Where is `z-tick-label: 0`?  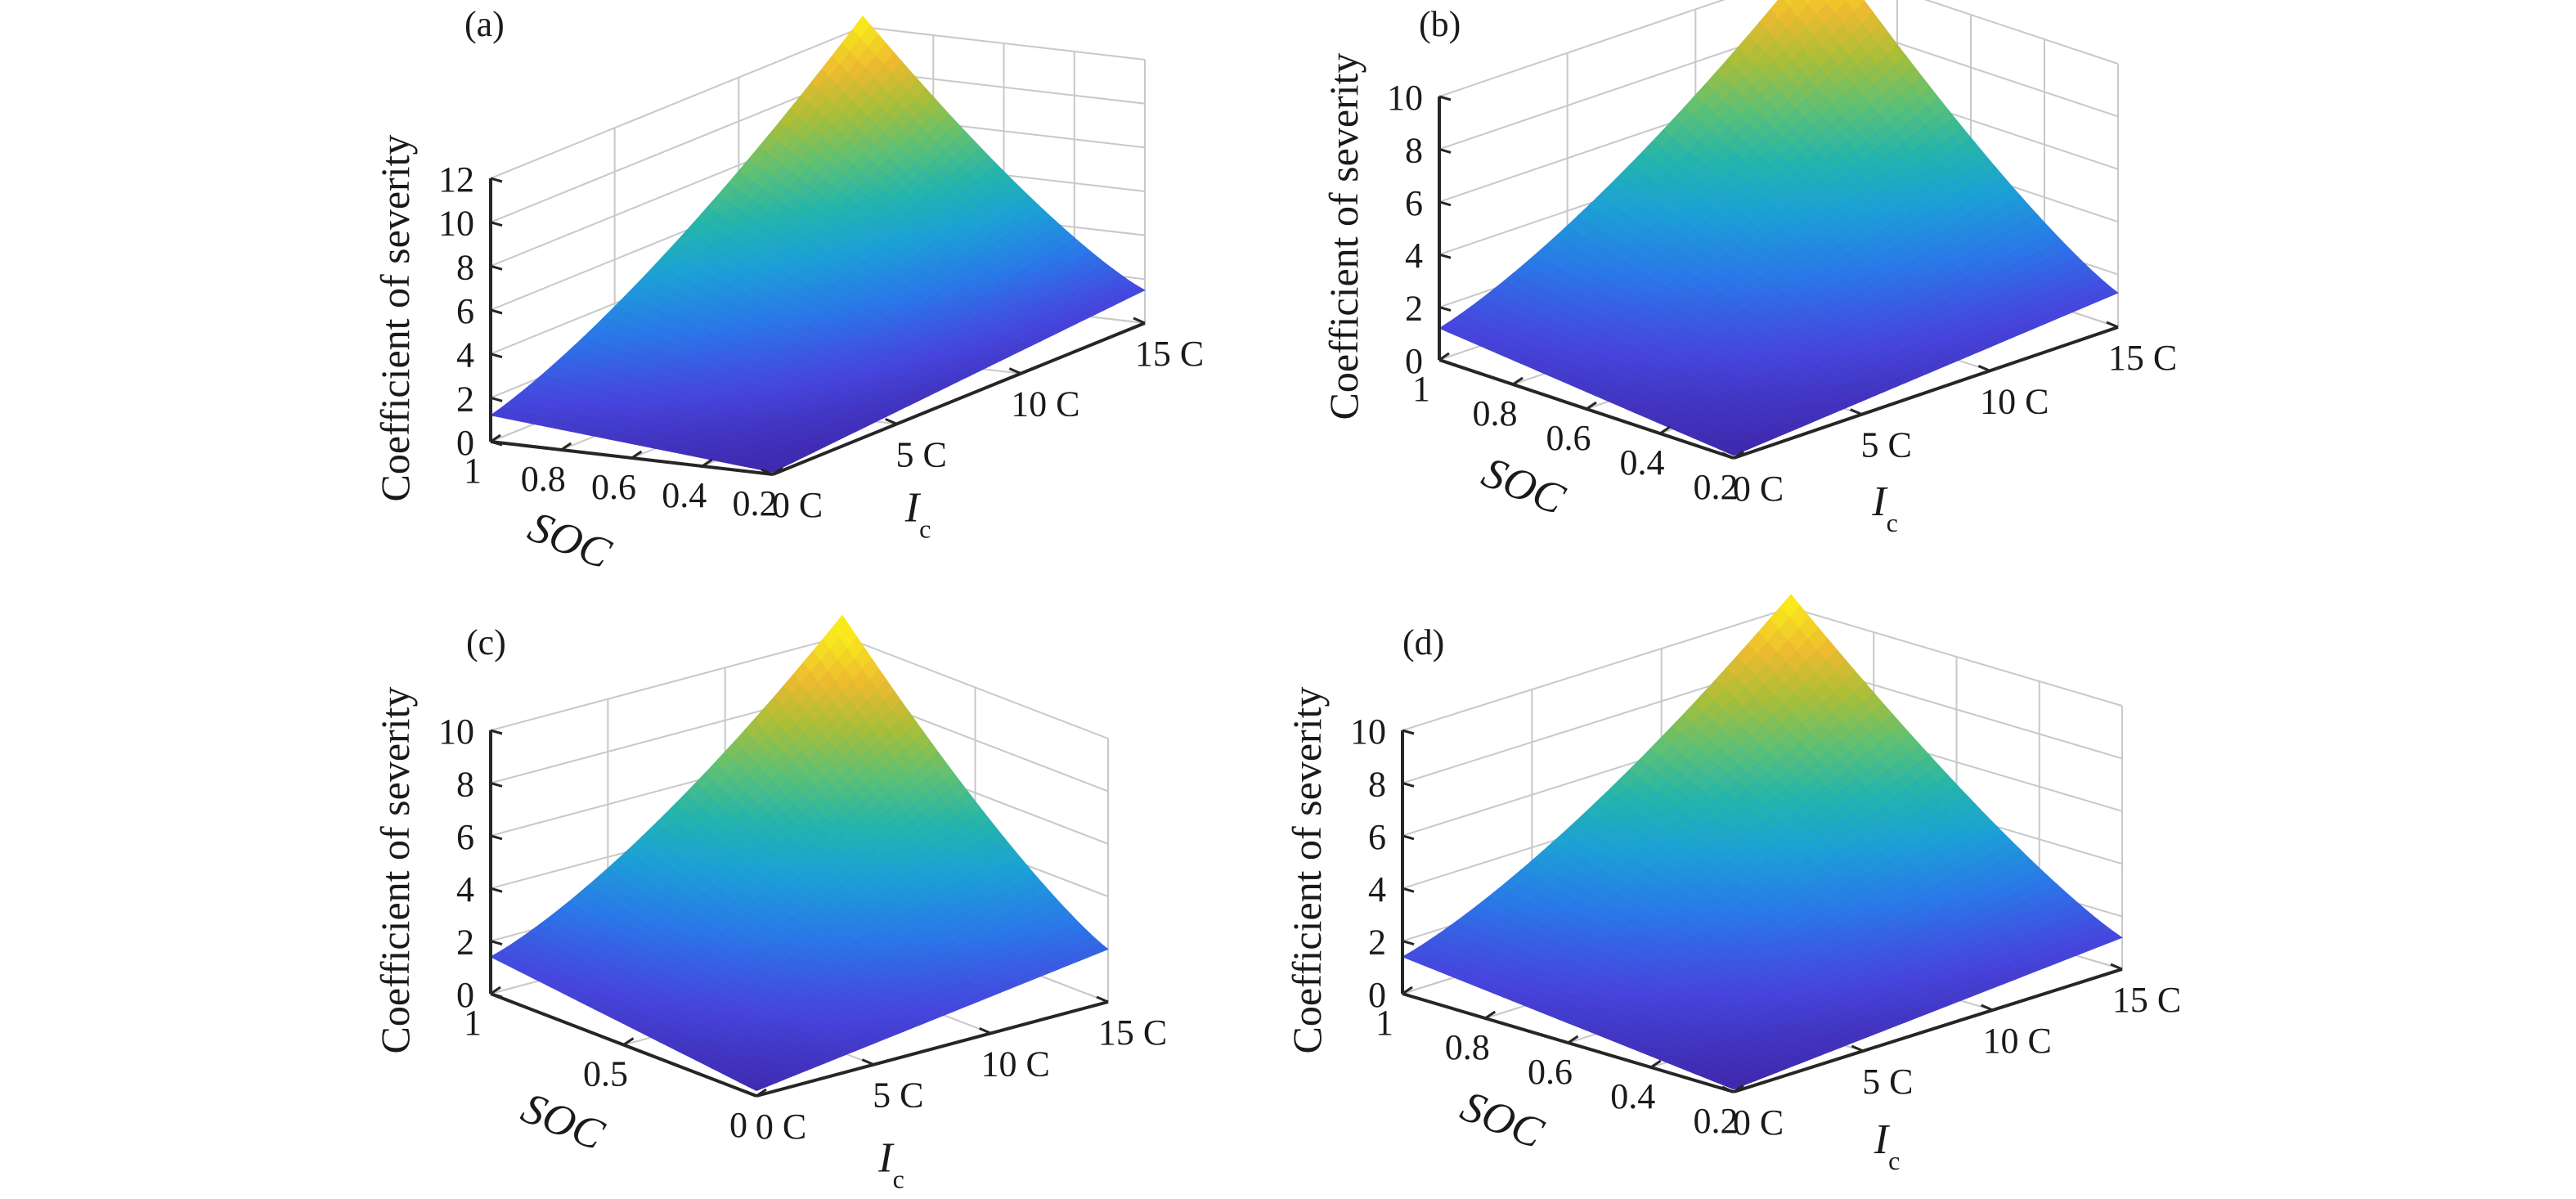
z-tick-label: 0 is located at coordinates (1414, 361).